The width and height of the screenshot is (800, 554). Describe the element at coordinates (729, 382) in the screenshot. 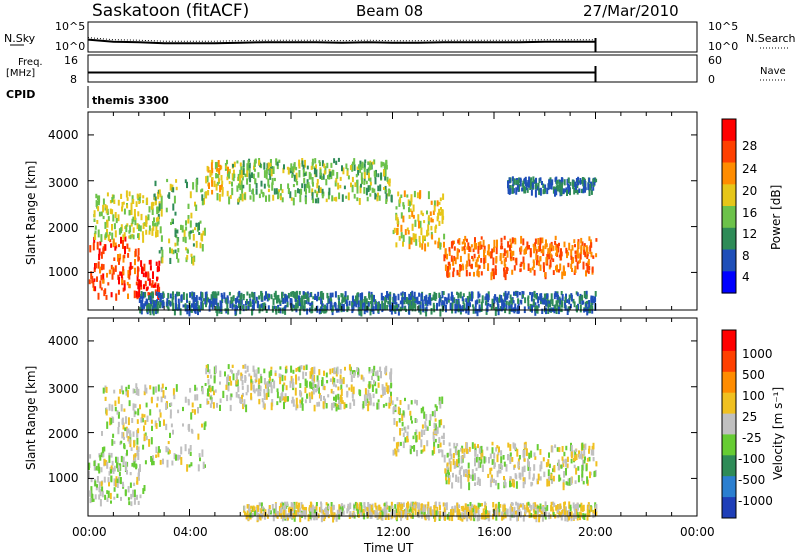

I see `velocity-colorbar-segment` at that location.